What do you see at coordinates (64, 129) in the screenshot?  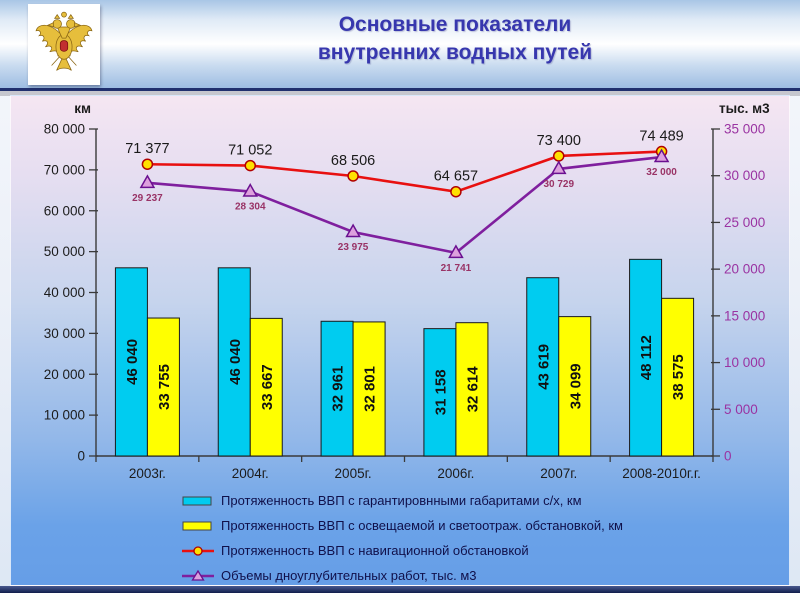 I see `left-axis-tick-label: 80 000` at bounding box center [64, 129].